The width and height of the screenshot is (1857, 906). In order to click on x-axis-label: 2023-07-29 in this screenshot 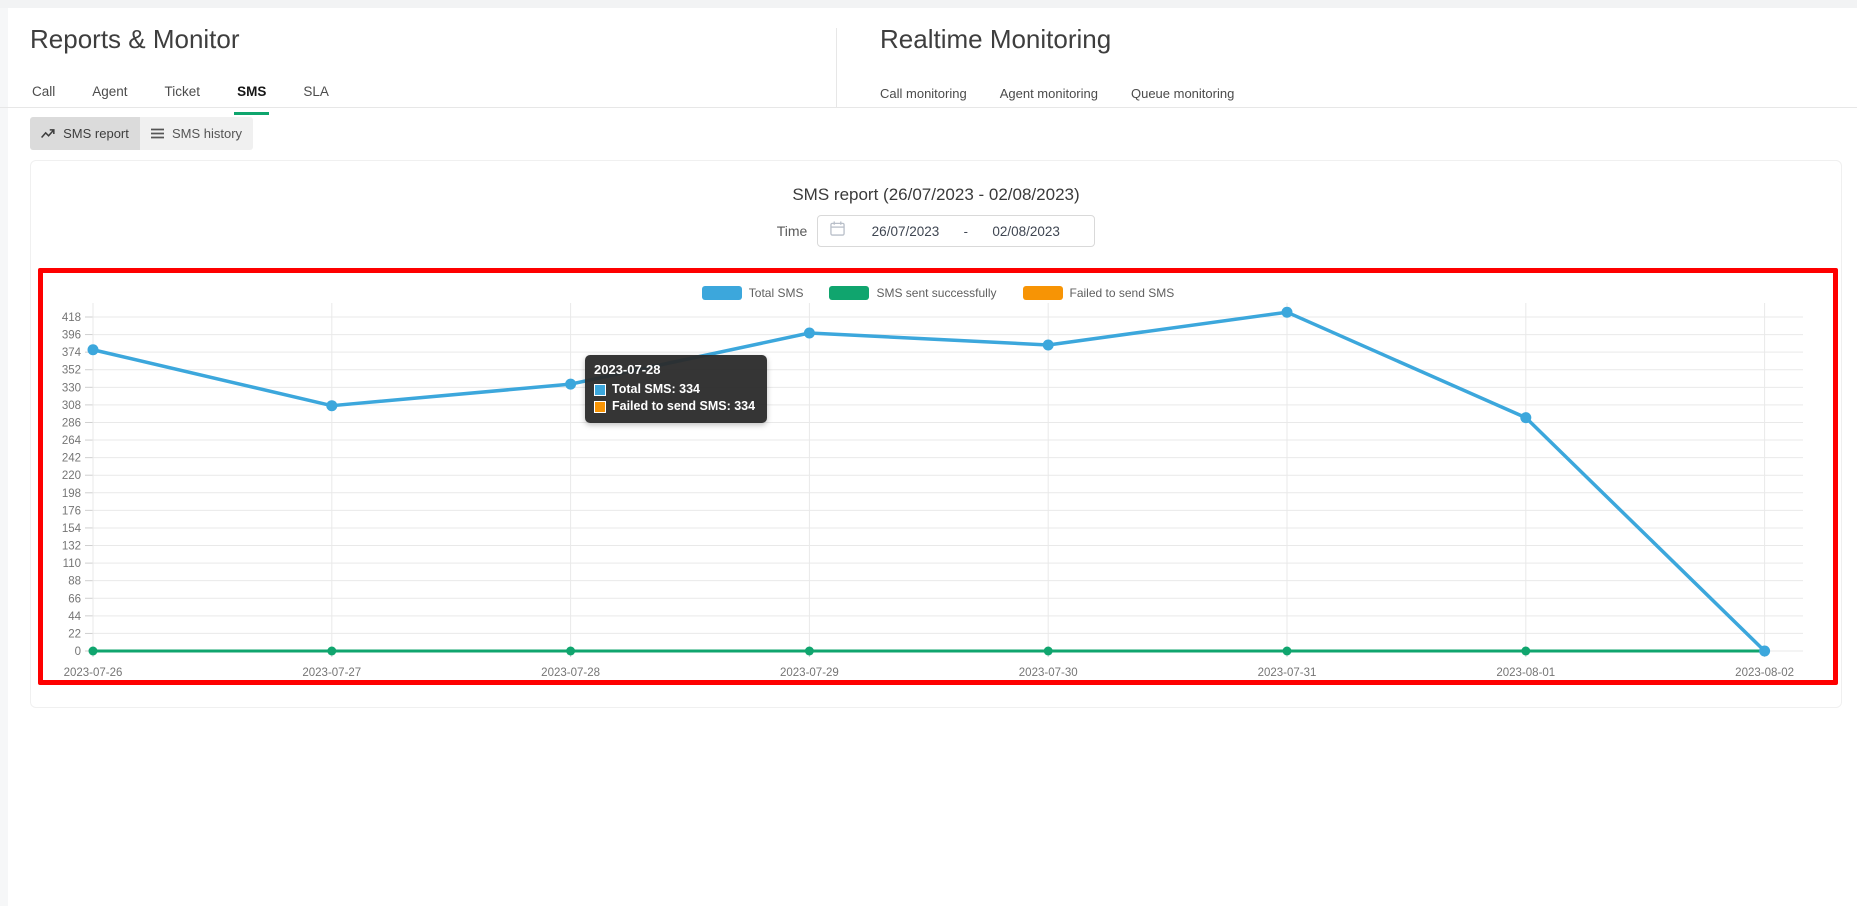, I will do `click(809, 673)`.